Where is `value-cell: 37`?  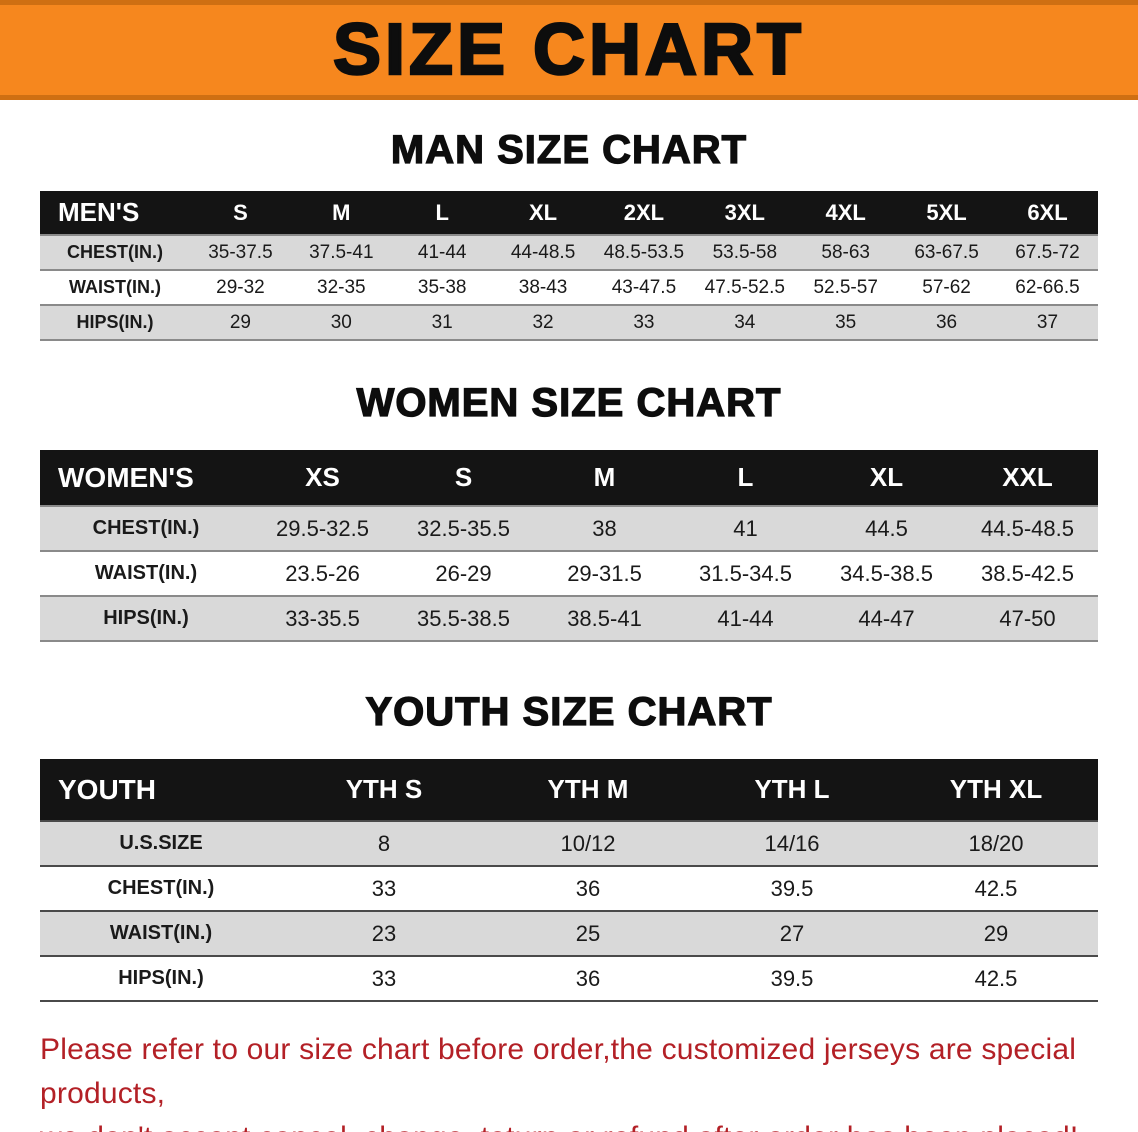
value-cell: 37 is located at coordinates (1047, 322).